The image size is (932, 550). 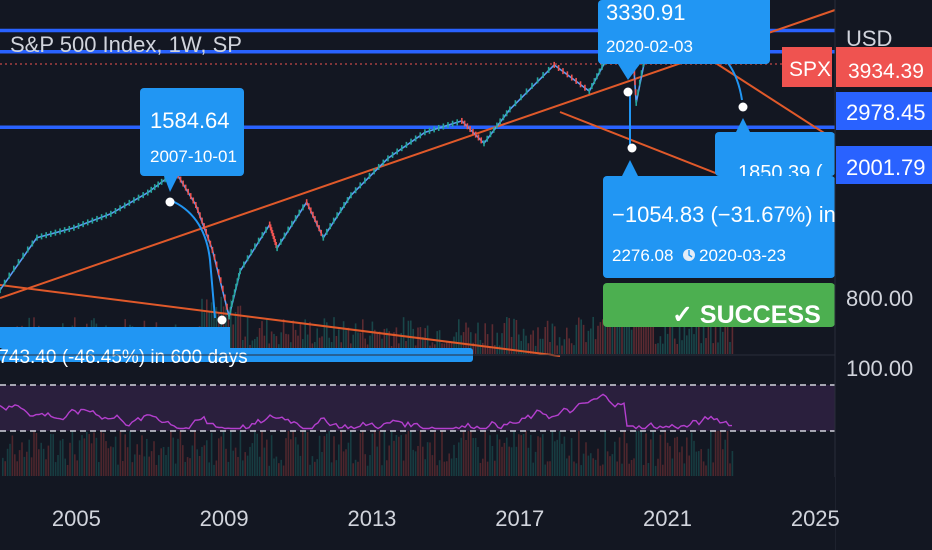 What do you see at coordinates (632, 148) in the screenshot?
I see `pivot-2020-low` at bounding box center [632, 148].